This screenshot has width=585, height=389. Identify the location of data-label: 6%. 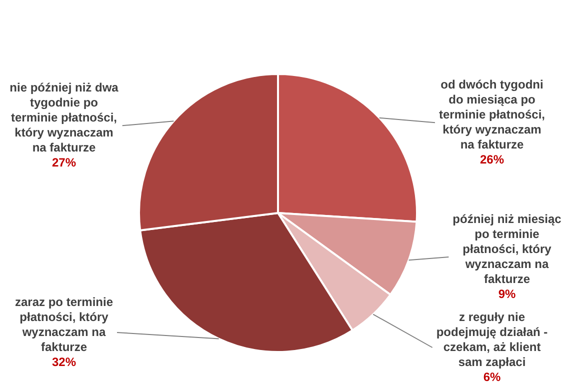
(492, 377).